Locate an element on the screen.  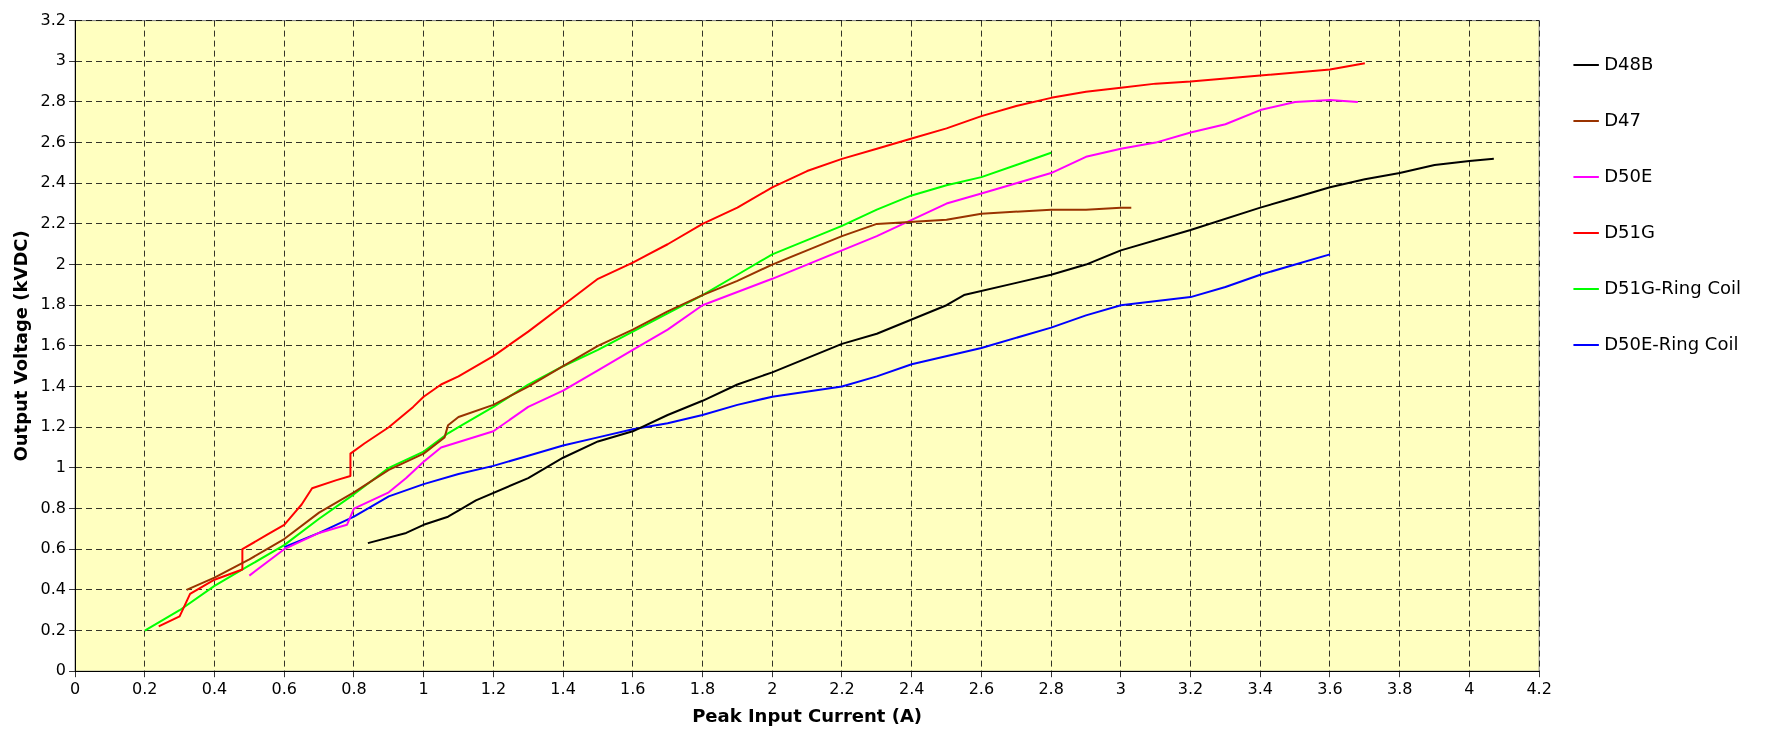
y-tick-label: 3 is located at coordinates (61, 60).